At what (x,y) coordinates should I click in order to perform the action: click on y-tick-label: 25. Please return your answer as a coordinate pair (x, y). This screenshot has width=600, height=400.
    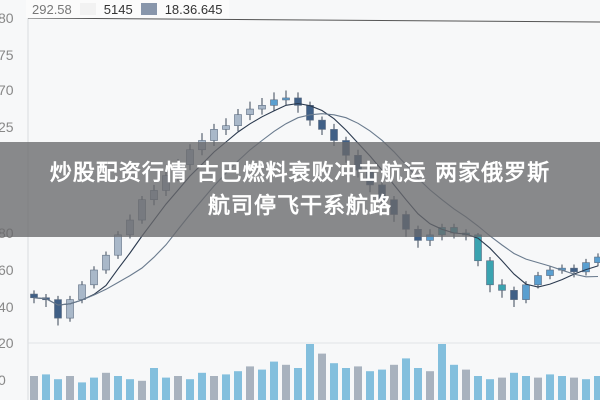
    Looking at the image, I should click on (7, 127).